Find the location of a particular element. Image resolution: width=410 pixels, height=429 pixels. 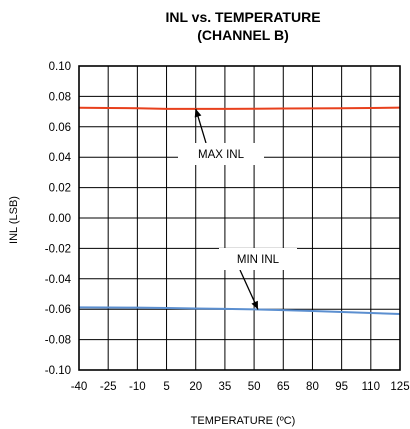

series-line-max-inl is located at coordinates (239, 108).